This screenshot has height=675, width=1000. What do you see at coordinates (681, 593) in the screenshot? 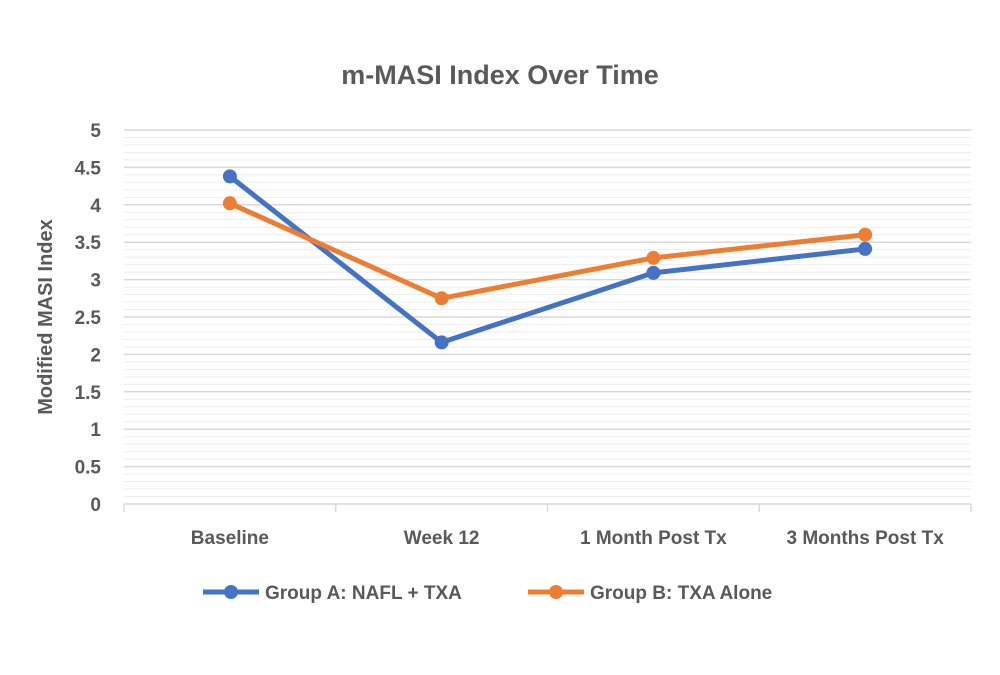
I see `legend-label: Group B: TXA Alone` at bounding box center [681, 593].